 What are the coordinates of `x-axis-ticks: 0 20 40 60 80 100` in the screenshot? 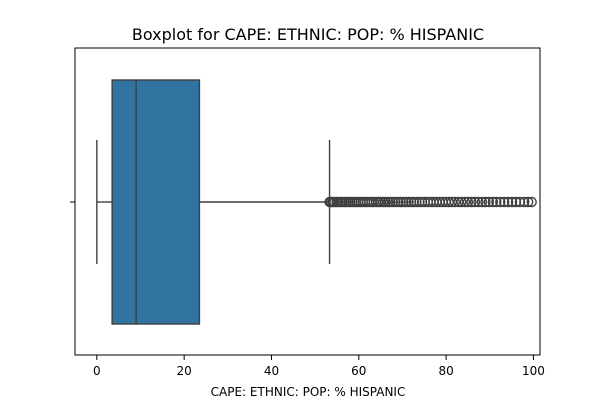 It's located at (319, 366).